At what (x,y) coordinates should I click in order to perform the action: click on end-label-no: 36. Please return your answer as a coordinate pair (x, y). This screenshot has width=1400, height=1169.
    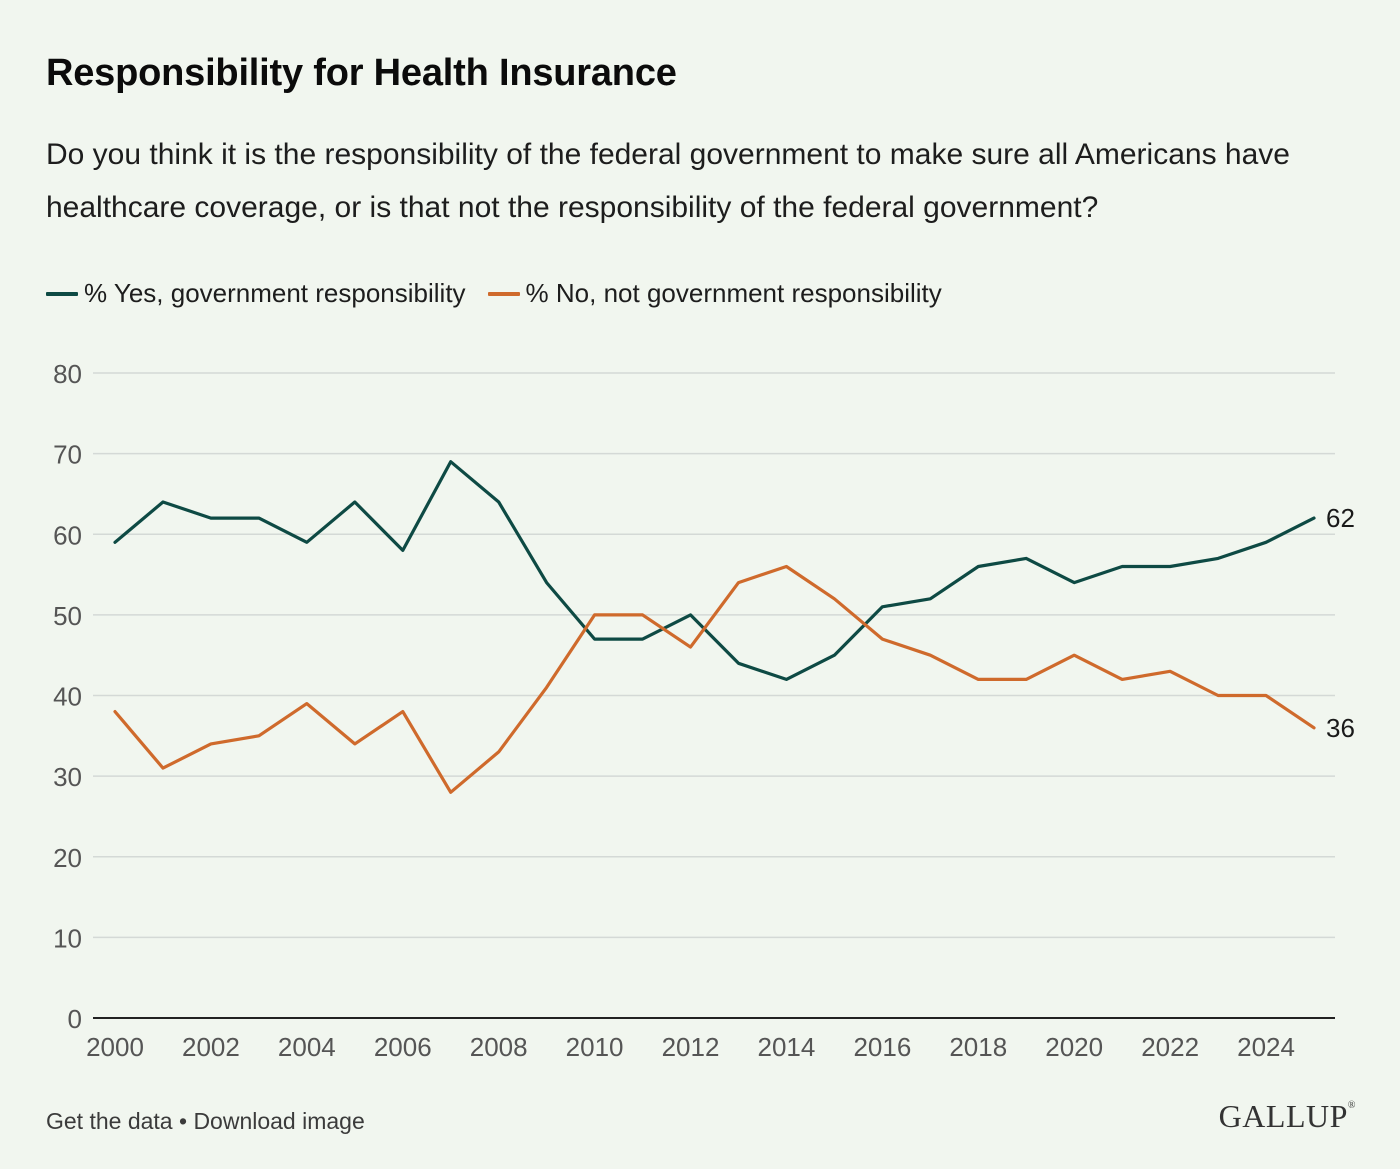
    Looking at the image, I should click on (1340, 728).